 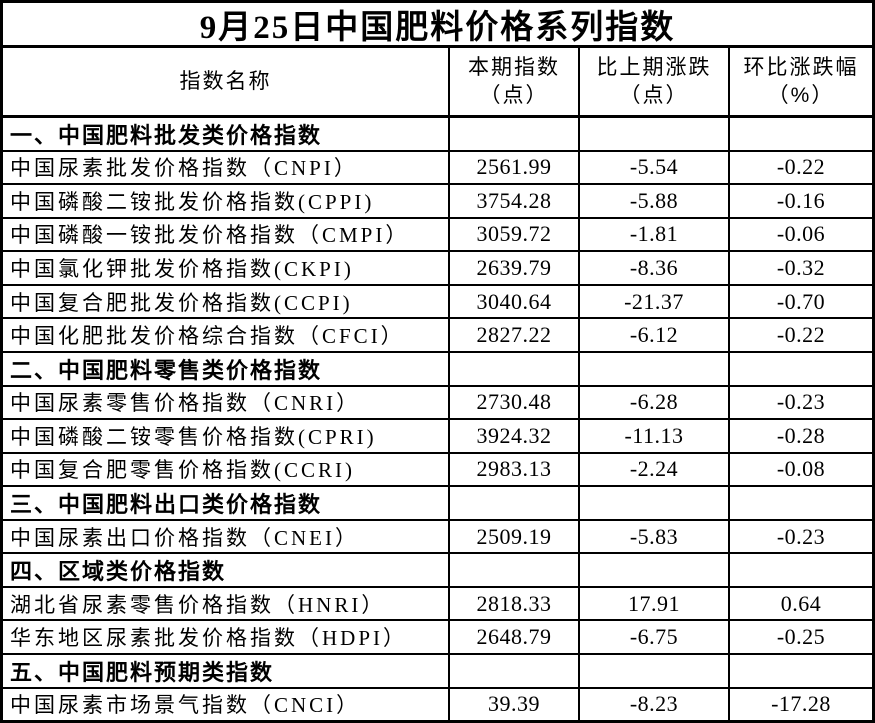 I want to click on index-name-cell: 中国氯化钾批发价格指数(CKPI), so click(x=226, y=268).